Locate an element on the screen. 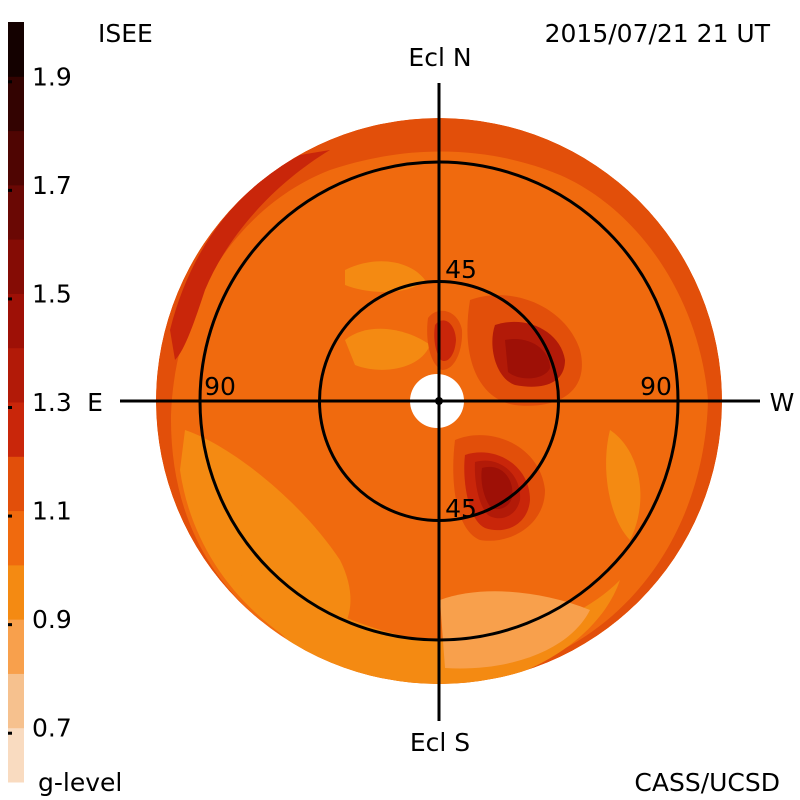 This screenshot has height=800, width=800. colorbar-title: g-level is located at coordinates (80, 782).